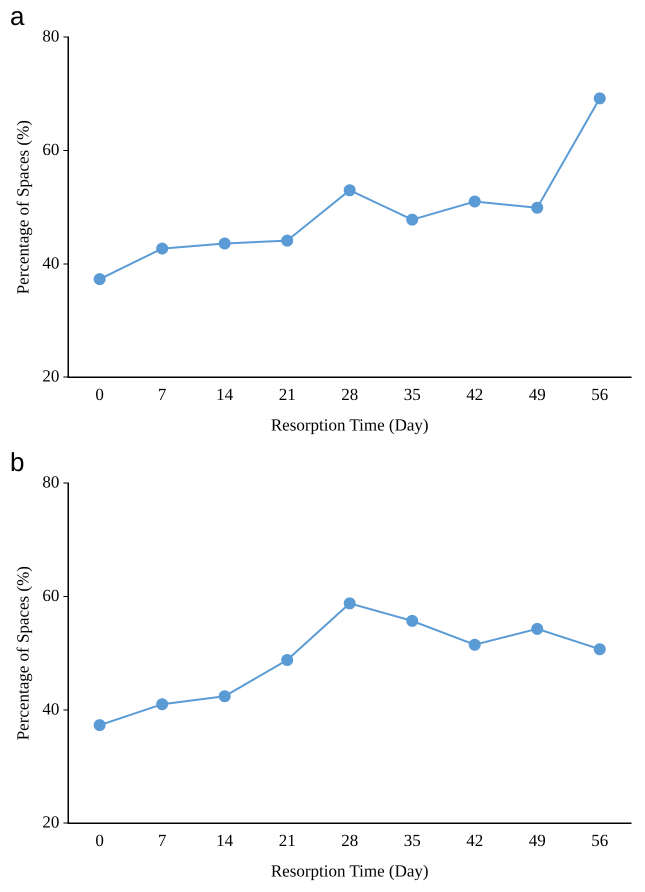 This screenshot has height=892, width=645. I want to click on chart-title: a, so click(17, 15).